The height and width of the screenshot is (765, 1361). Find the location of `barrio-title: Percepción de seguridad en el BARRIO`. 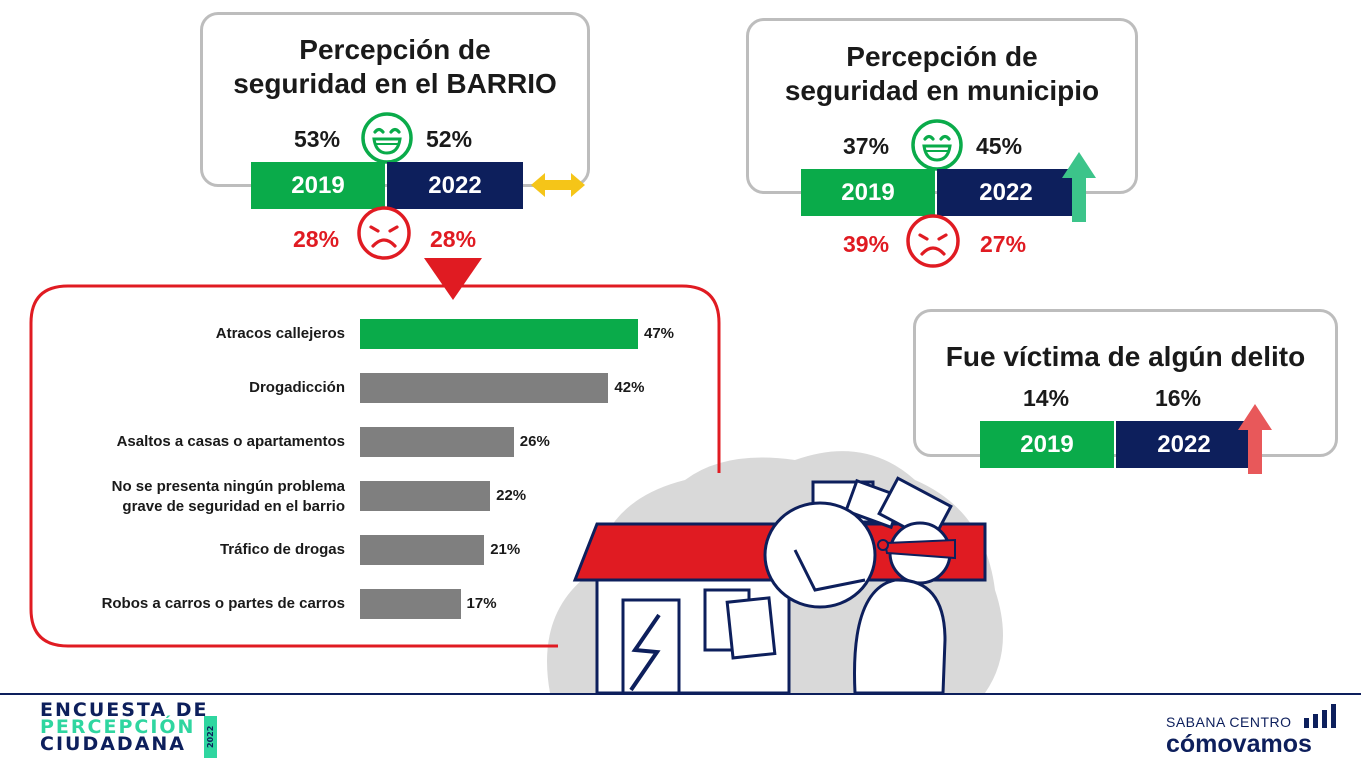

barrio-title: Percepción de seguridad en el BARRIO is located at coordinates (395, 67).